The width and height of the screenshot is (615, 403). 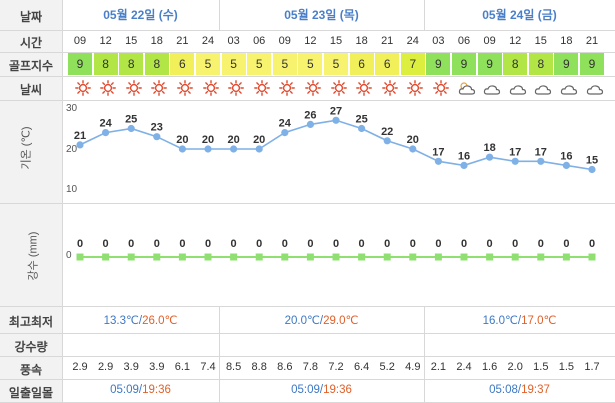 I want to click on wind-speed-cell: 2.4, so click(x=464, y=367).